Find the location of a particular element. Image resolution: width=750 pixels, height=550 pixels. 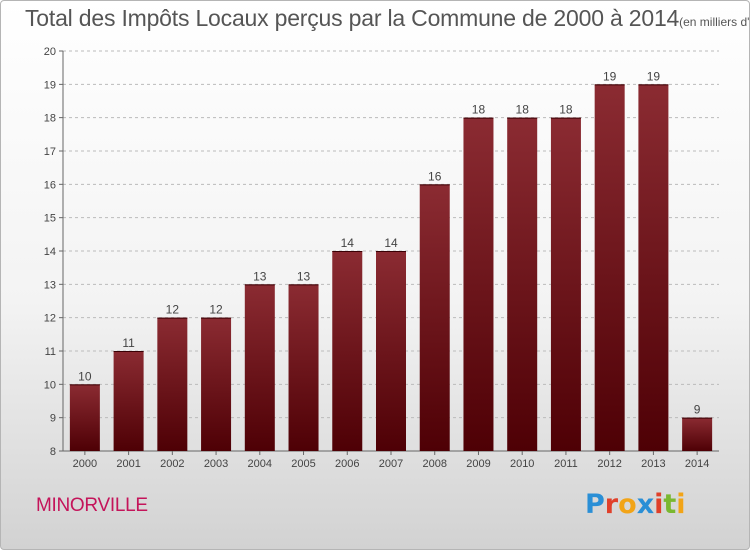

bar-2011 is located at coordinates (565, 284).